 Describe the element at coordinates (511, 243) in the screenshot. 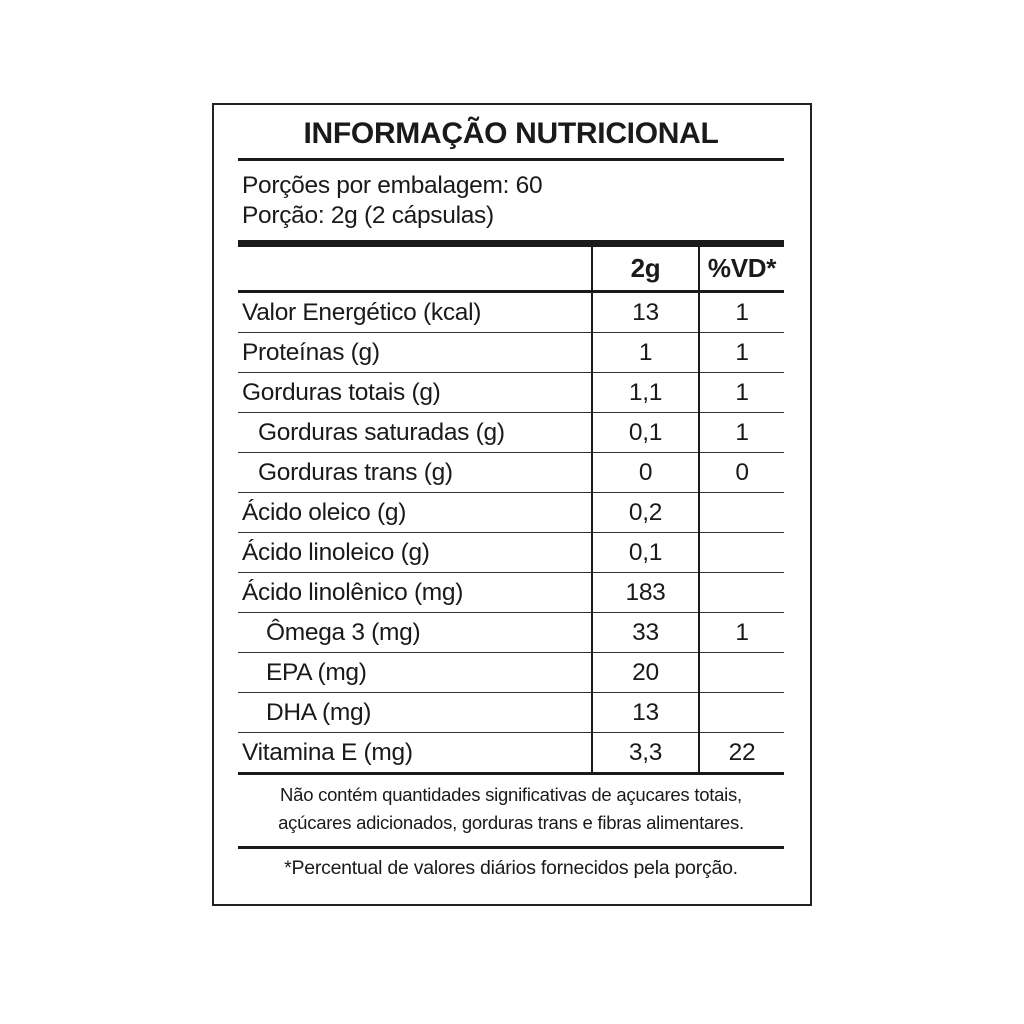

I see `thick-divider` at that location.